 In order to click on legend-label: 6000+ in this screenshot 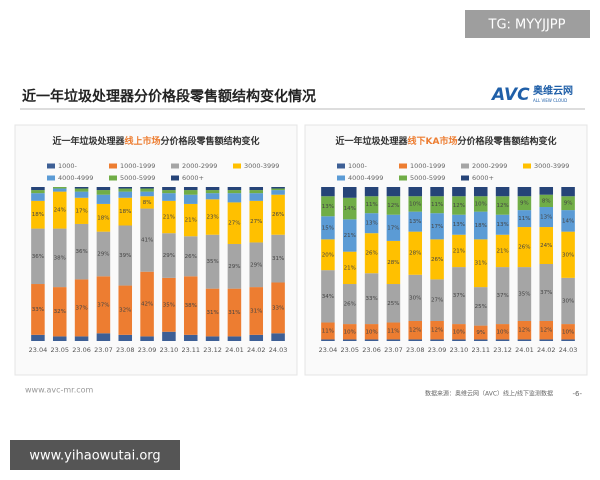, I will do `click(193, 178)`.